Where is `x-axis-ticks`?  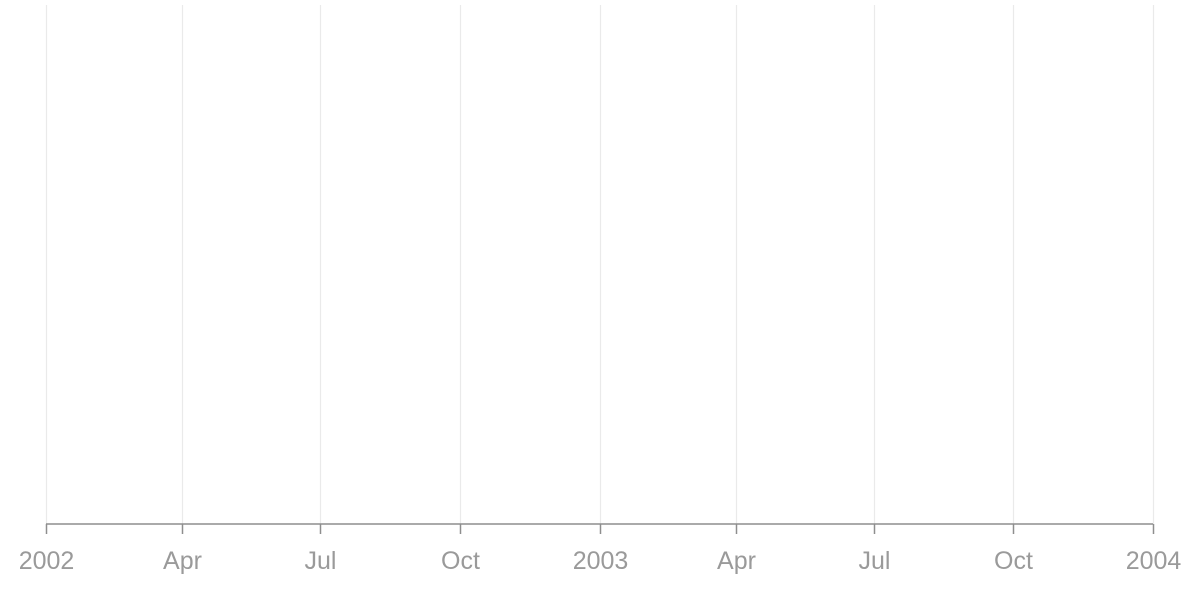 x-axis-ticks is located at coordinates (600, 529).